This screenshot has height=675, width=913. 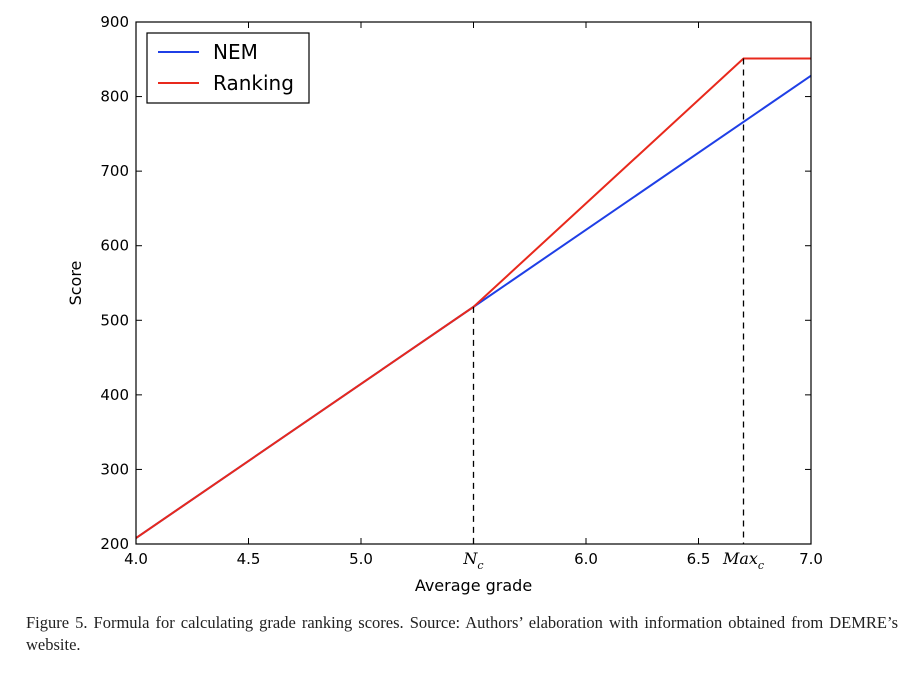 I want to click on legend-box, so click(x=228, y=68).